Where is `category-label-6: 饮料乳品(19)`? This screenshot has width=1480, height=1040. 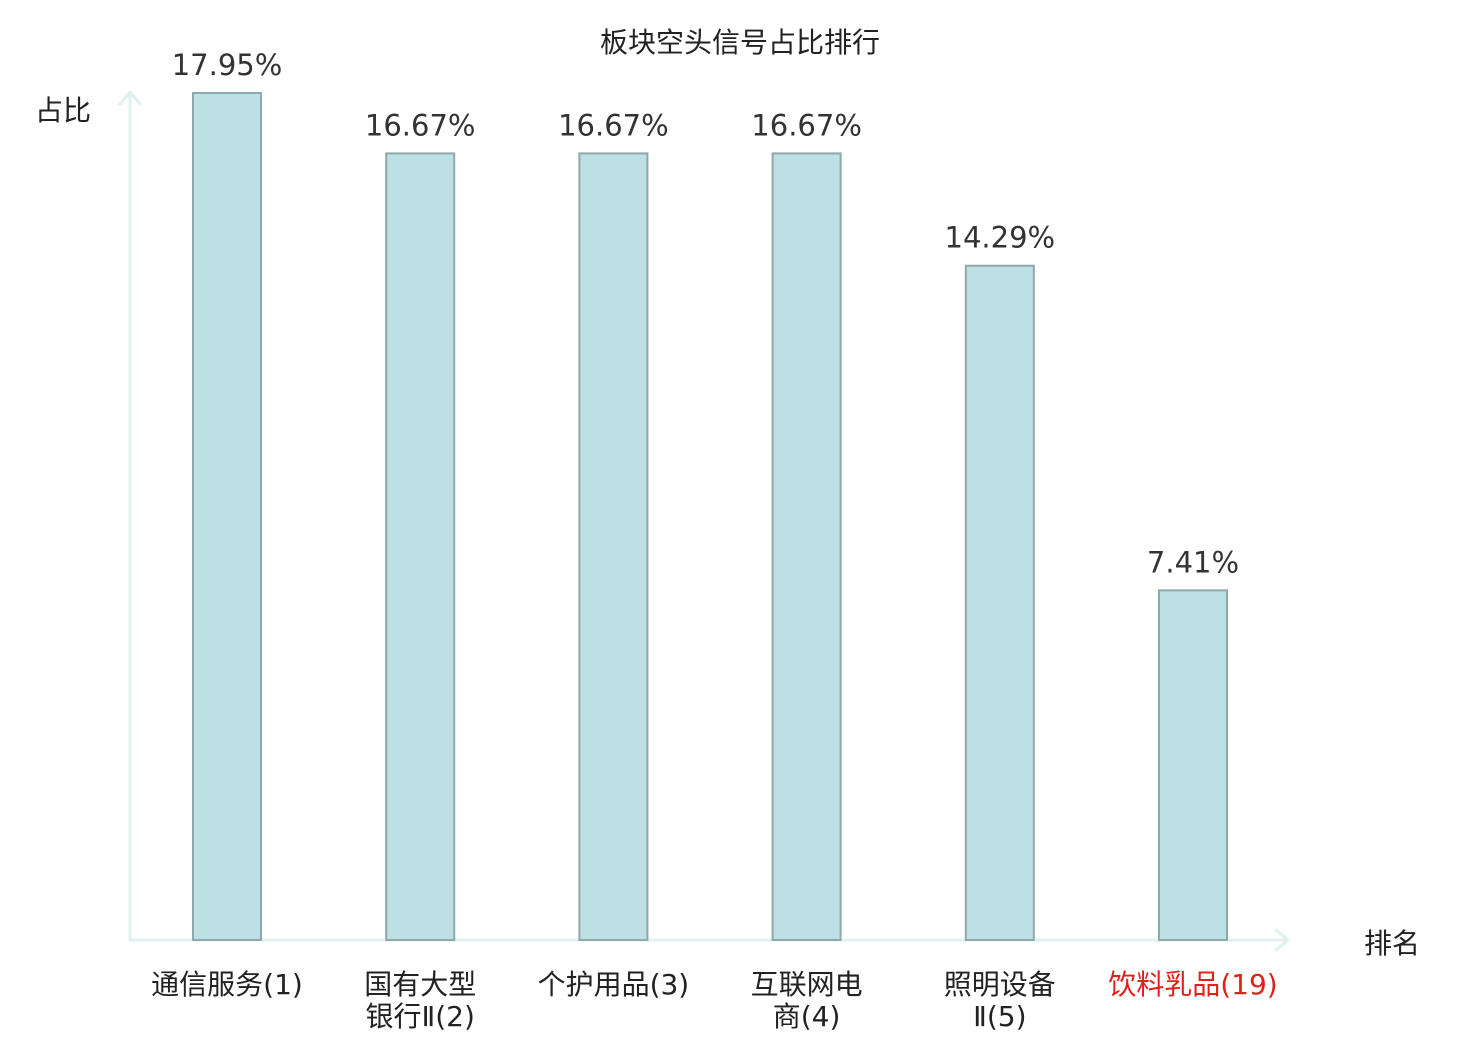 category-label-6: 饮料乳品(19) is located at coordinates (1192, 984).